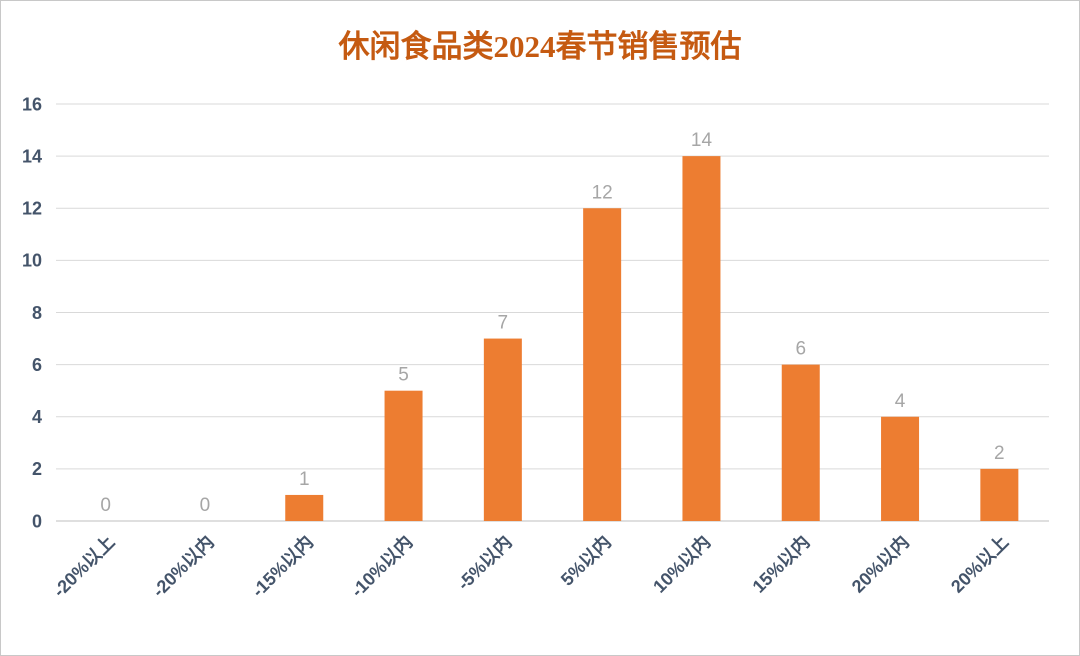 This screenshot has width=1080, height=656. Describe the element at coordinates (900, 401) in the screenshot. I see `bar-value-label: 4` at that location.